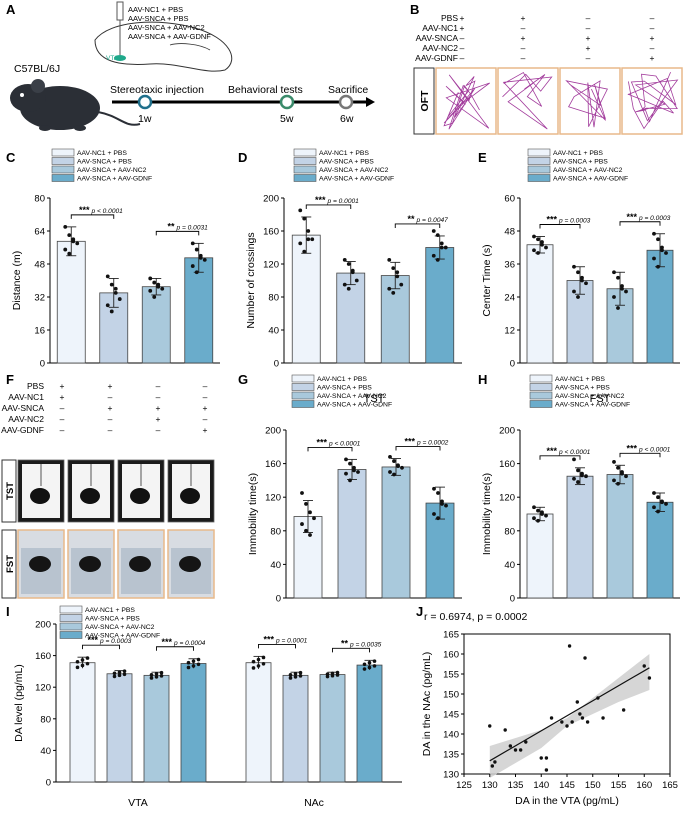 Image resolution: width=685 pixels, height=814 pixels. I want to click on y-tick-label-J: 160, so click(451, 655).